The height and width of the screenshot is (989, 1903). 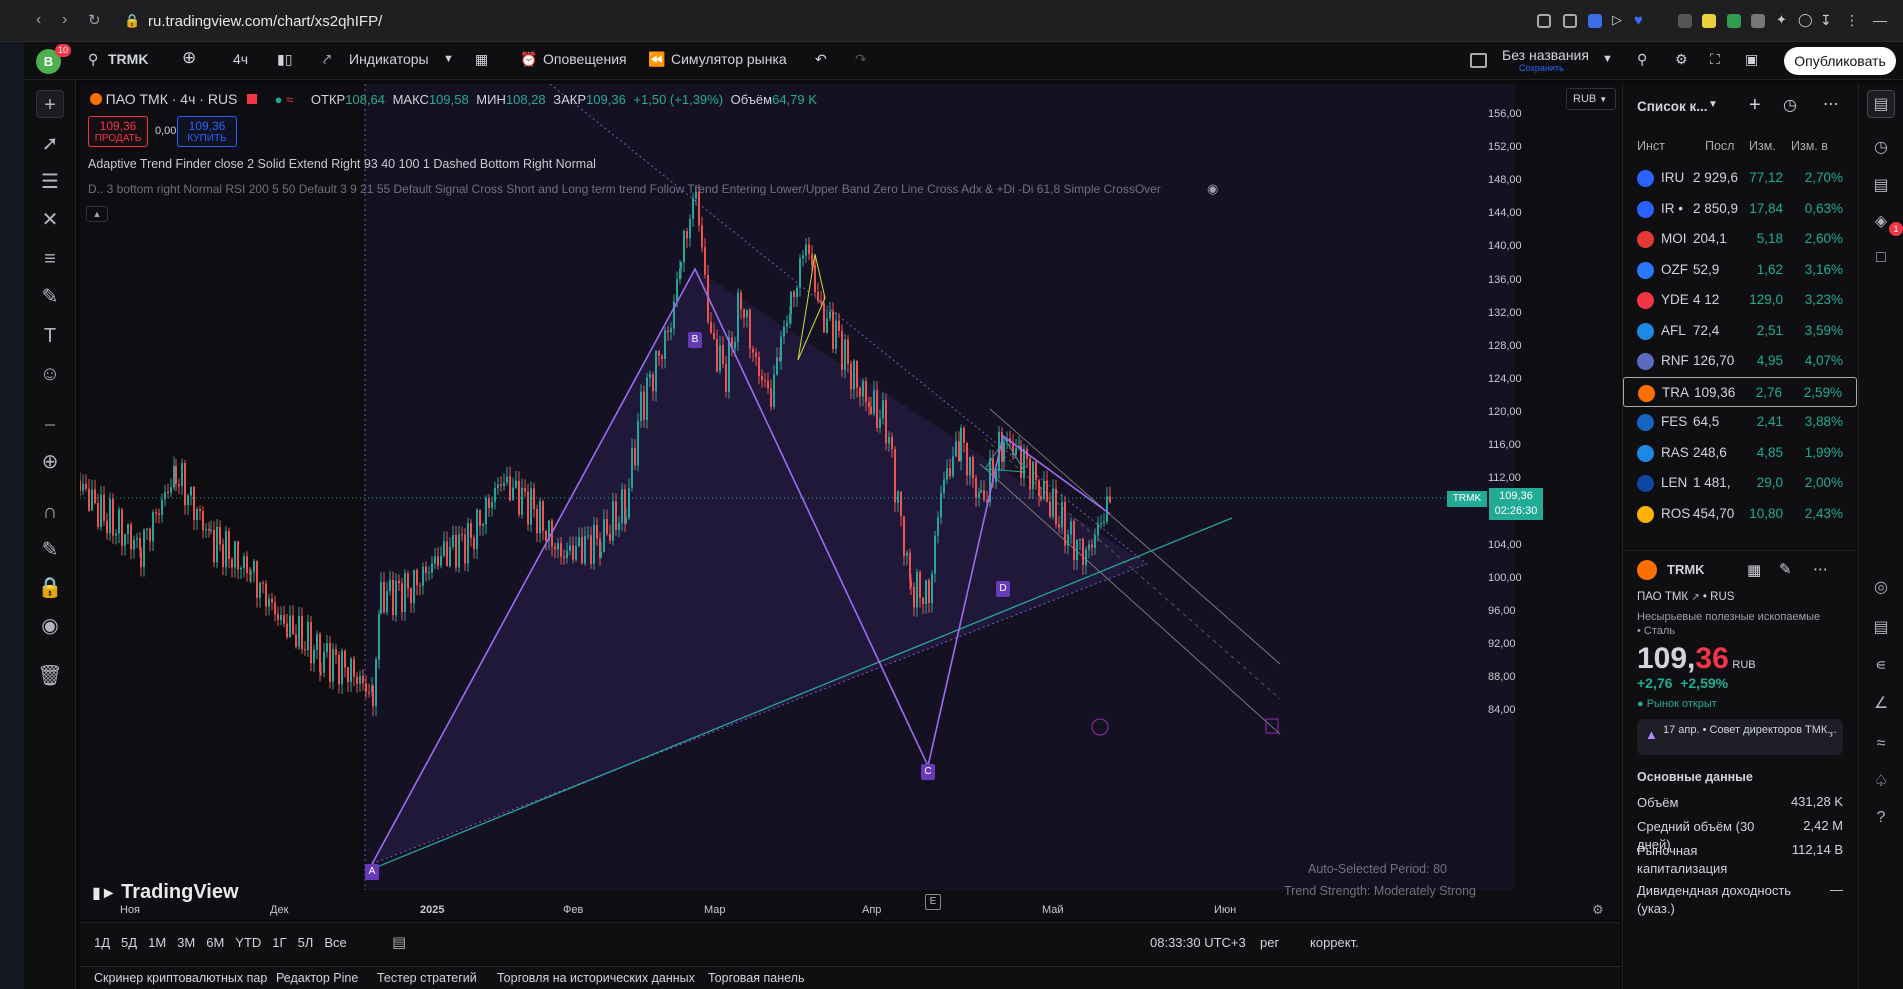 What do you see at coordinates (50, 297) in the screenshot?
I see `brush-icon: ✎` at bounding box center [50, 297].